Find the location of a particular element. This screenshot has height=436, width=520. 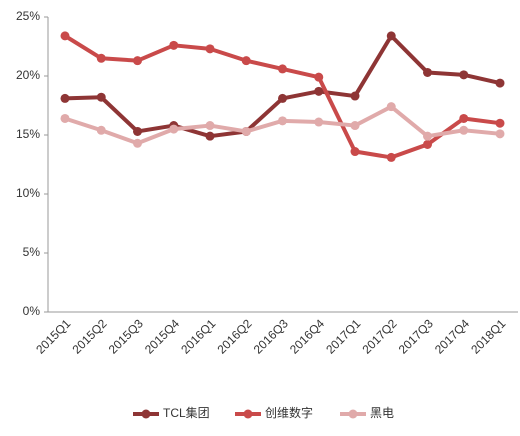

x-tick-label: 2015Q4 is located at coordinates (162, 336).